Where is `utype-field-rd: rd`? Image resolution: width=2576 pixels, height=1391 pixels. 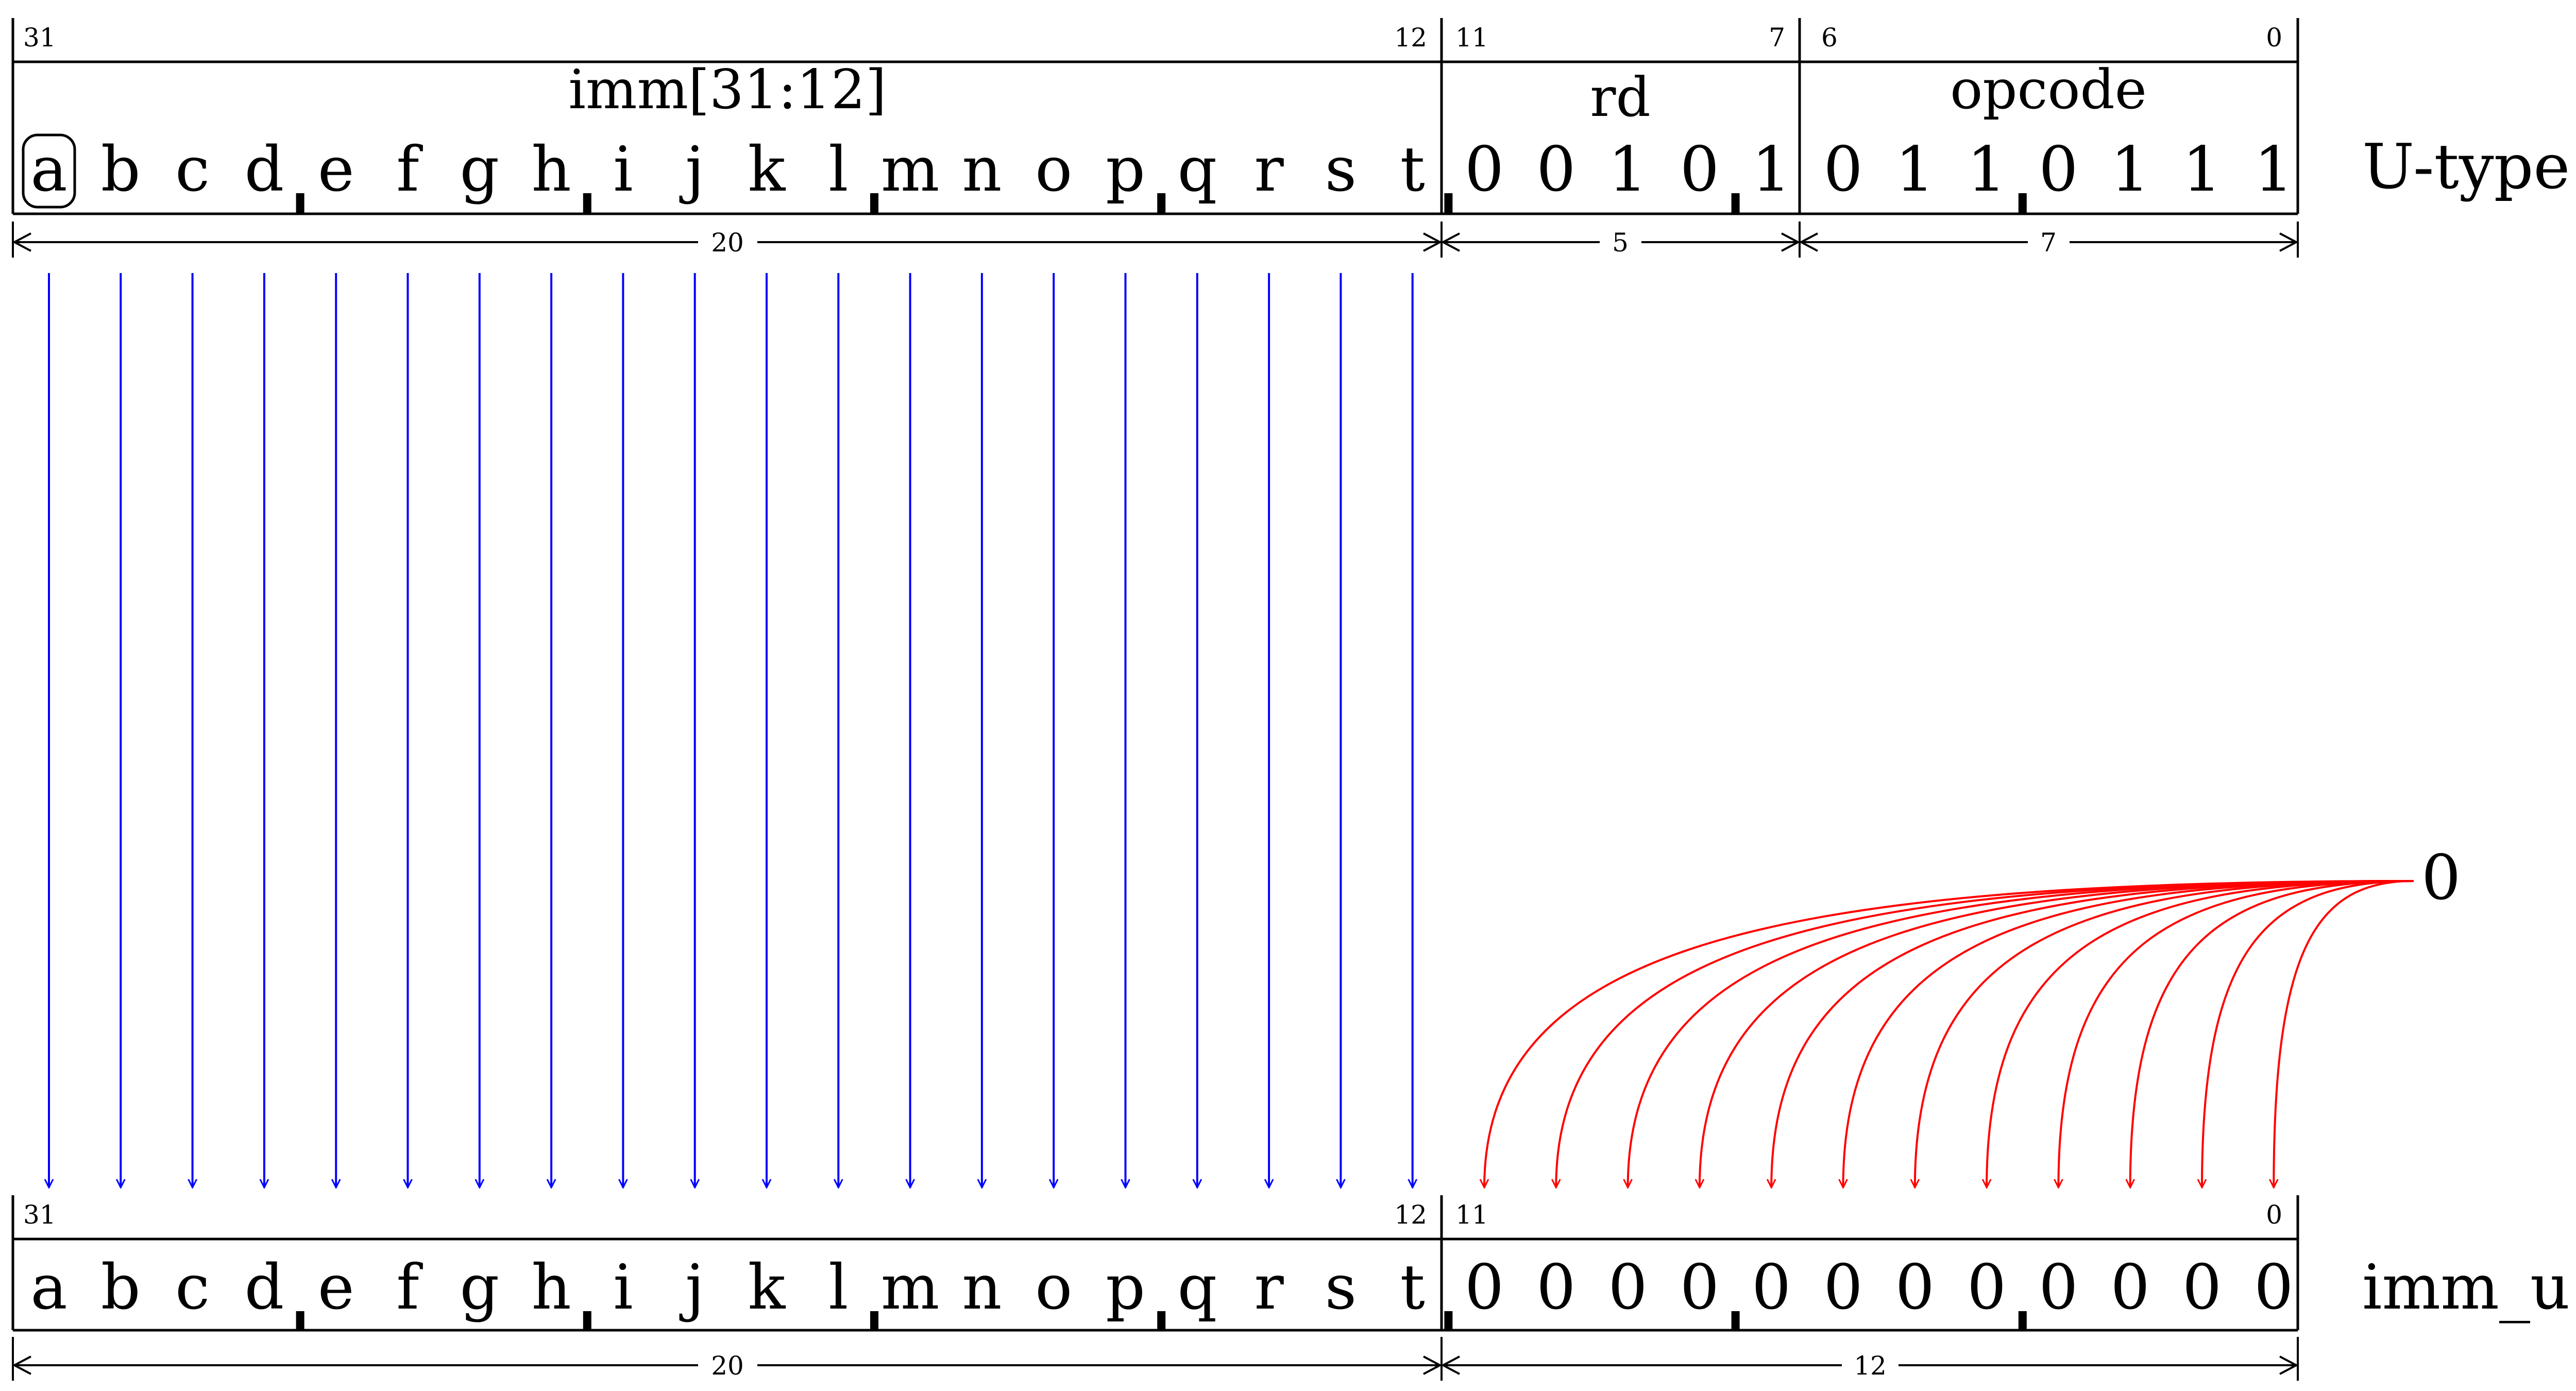
utype-field-rd: rd is located at coordinates (1620, 97).